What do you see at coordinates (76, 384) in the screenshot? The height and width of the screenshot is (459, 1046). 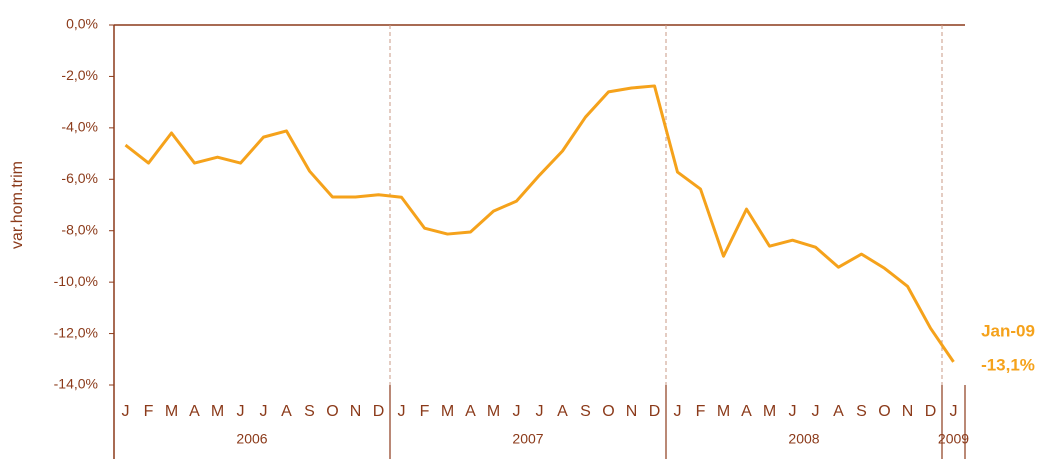 I see `y-tick-label: -14,0%` at bounding box center [76, 384].